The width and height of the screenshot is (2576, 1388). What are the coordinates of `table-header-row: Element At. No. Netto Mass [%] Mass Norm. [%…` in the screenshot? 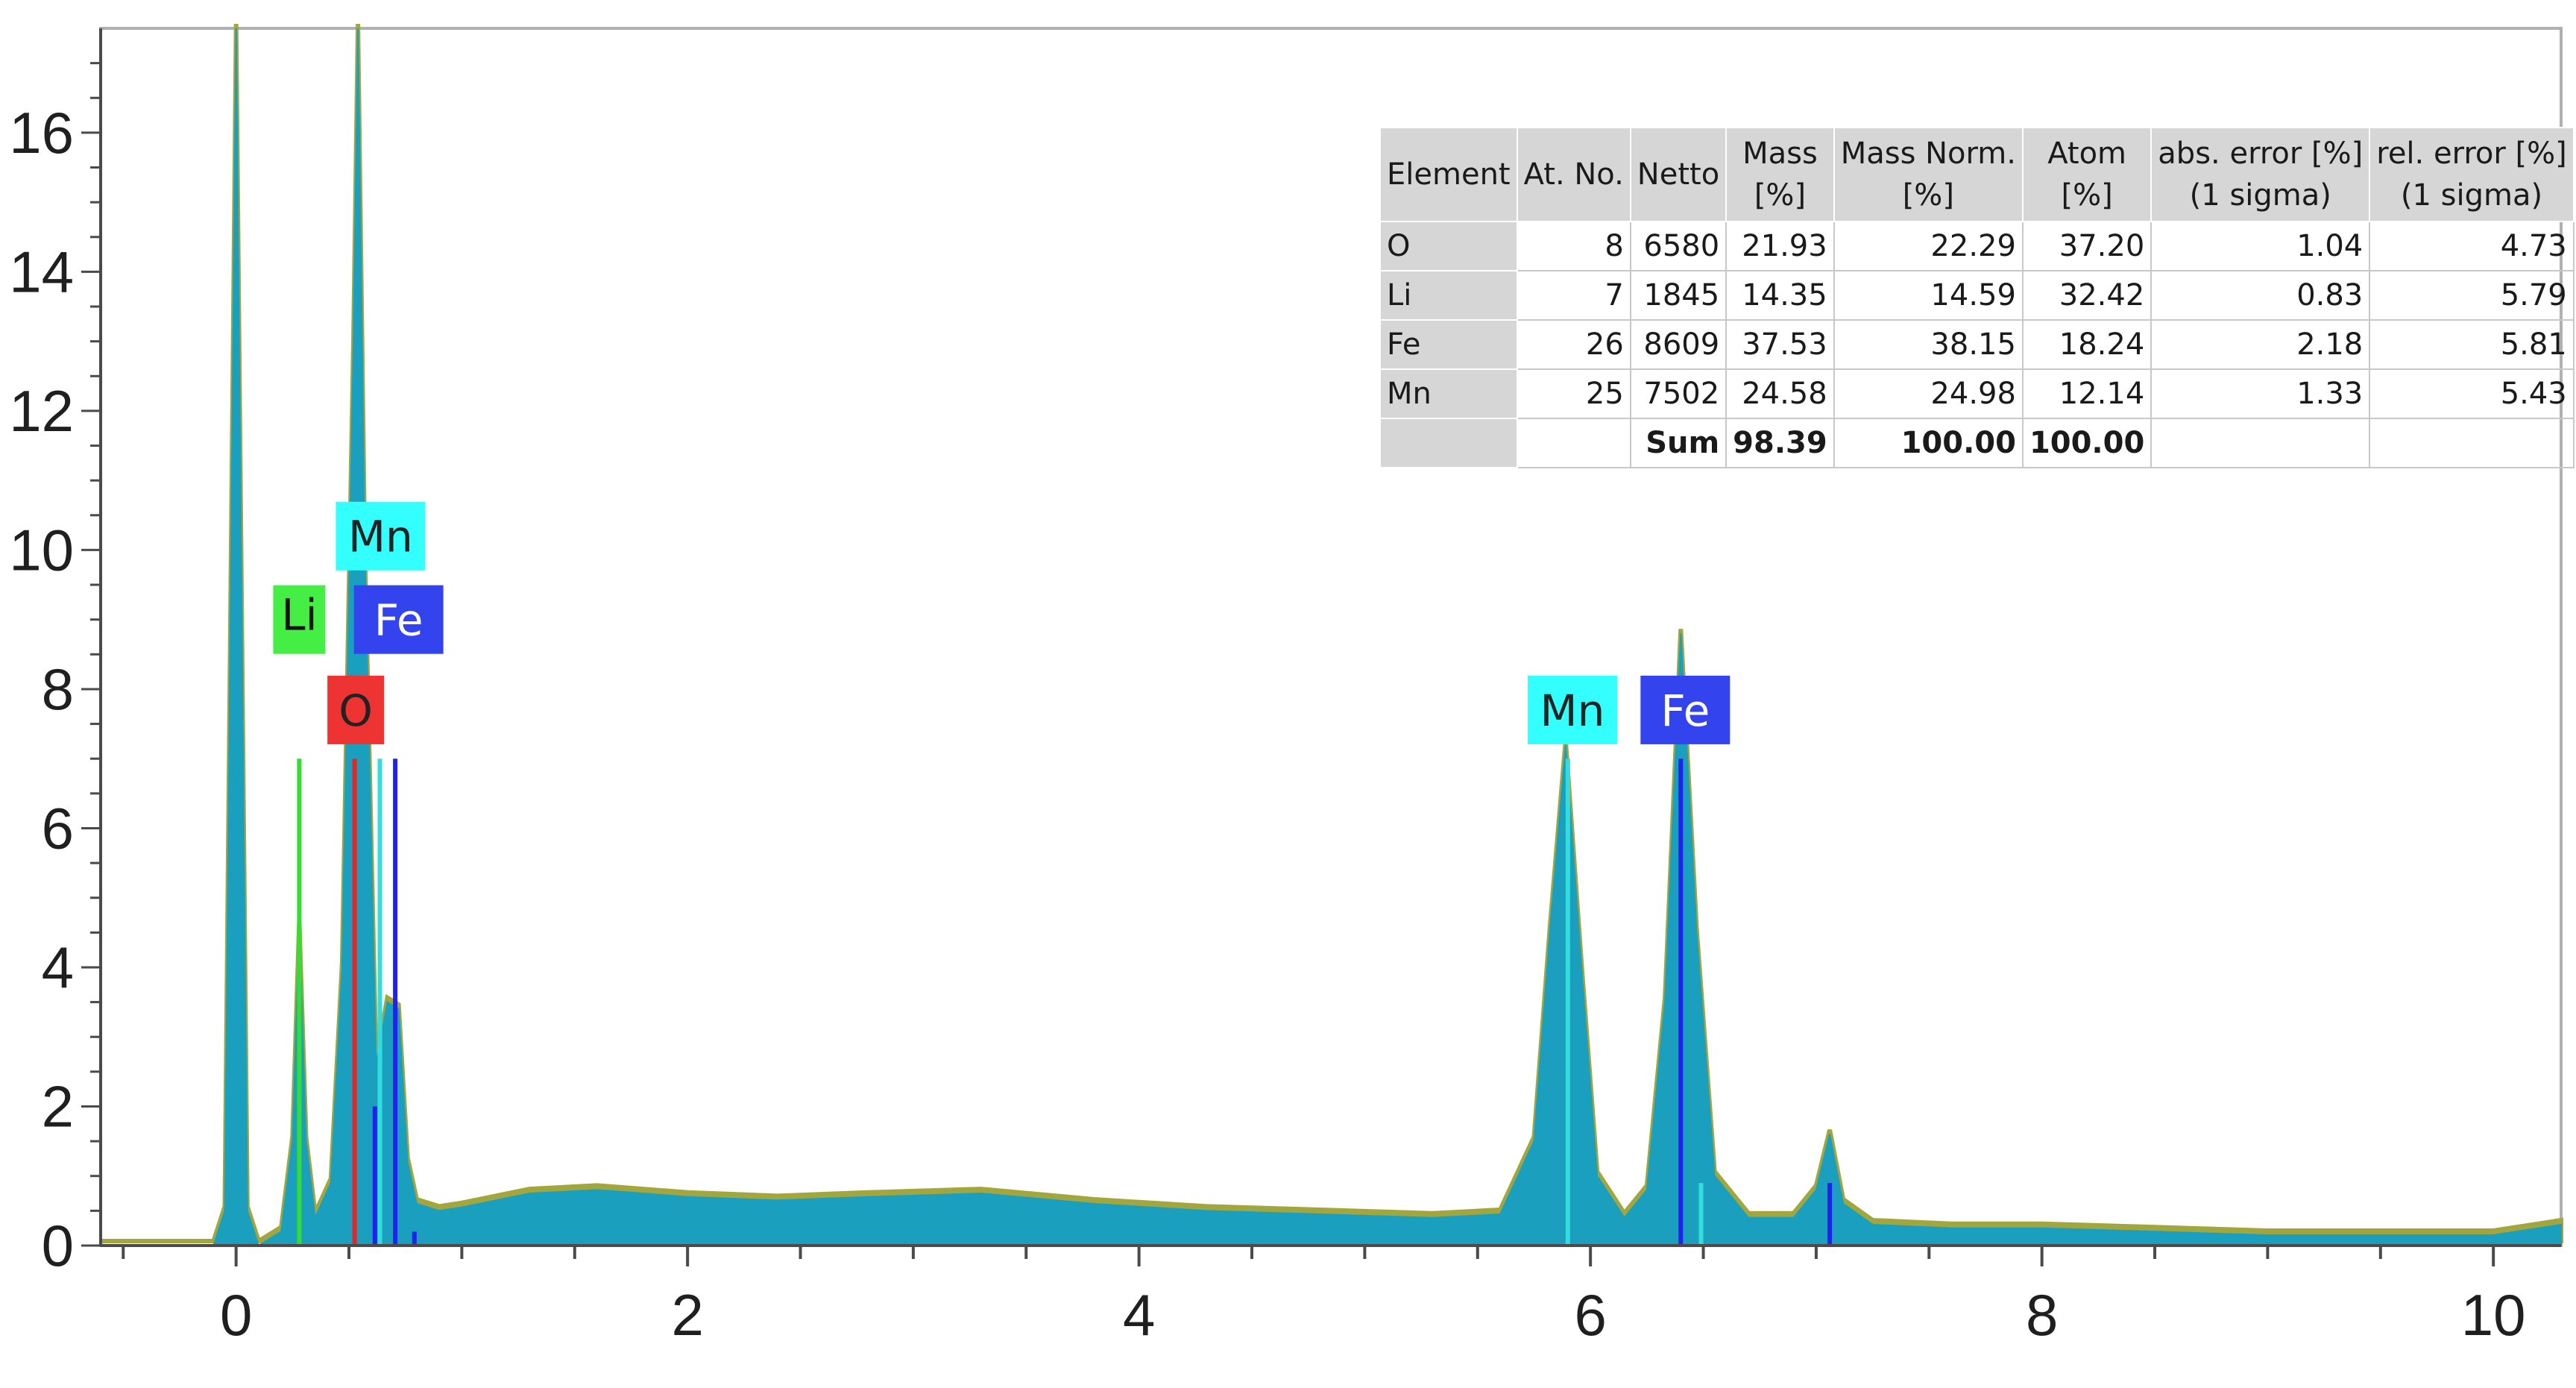 It's located at (1977, 174).